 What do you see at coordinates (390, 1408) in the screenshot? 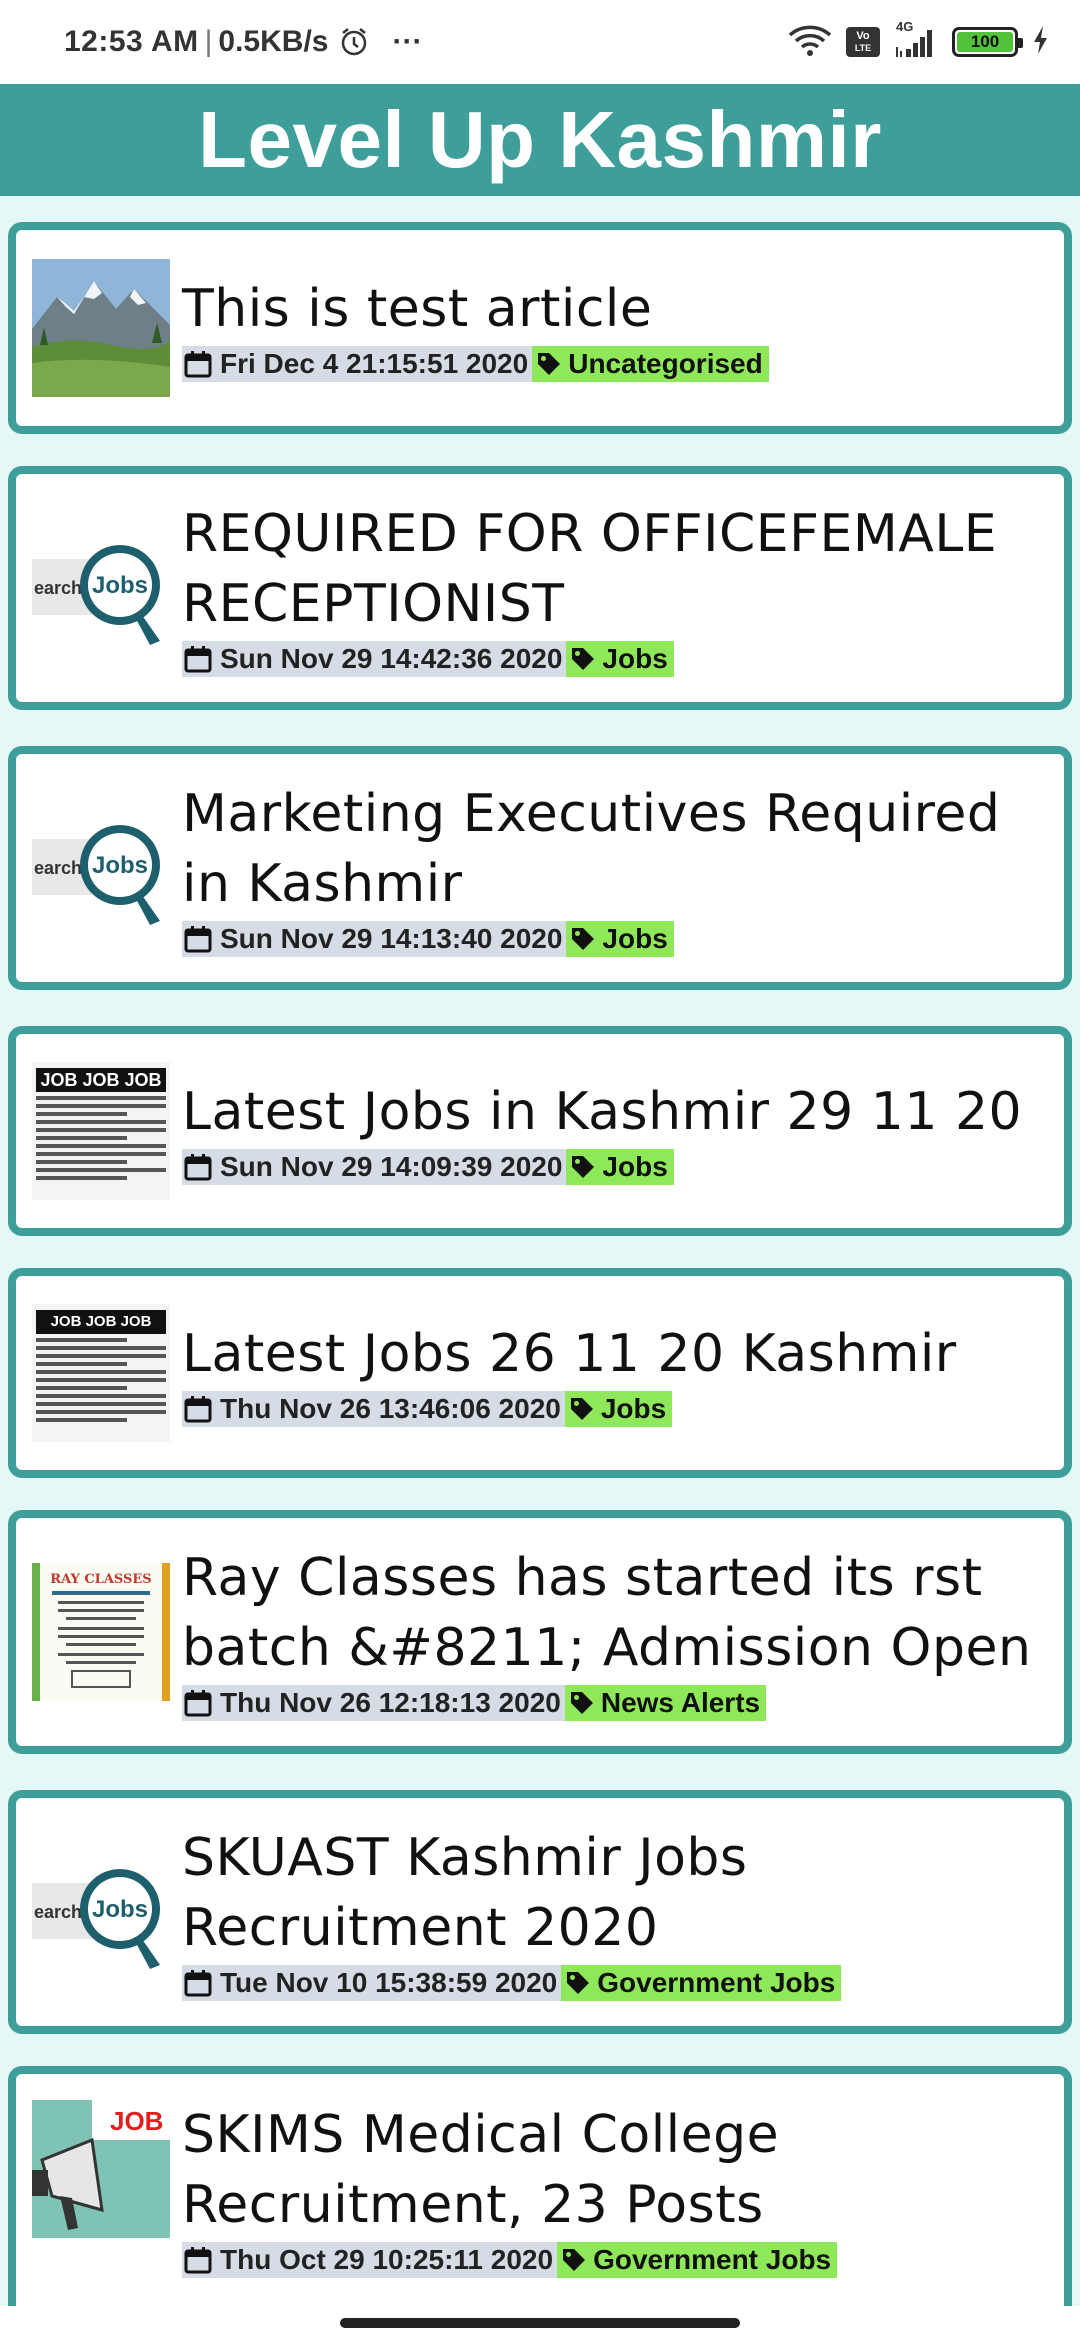
I see `article-date-text: Thu Nov 26 13:46:06 2020` at bounding box center [390, 1408].